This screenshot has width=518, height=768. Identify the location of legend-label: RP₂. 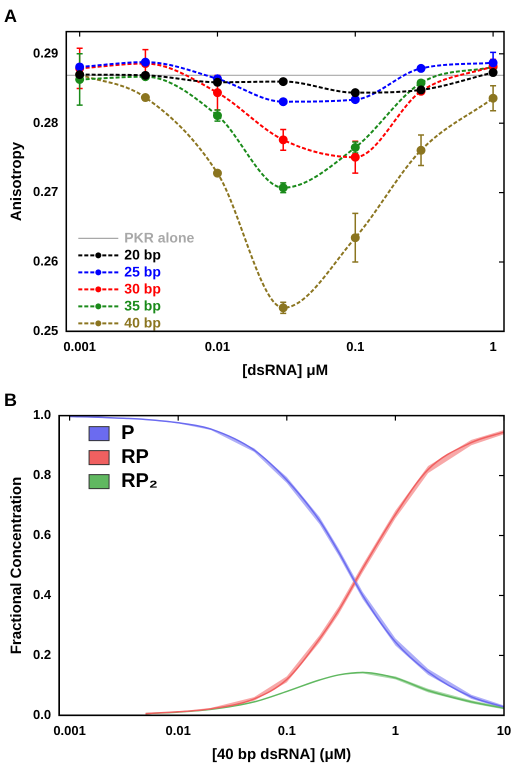
(139, 481).